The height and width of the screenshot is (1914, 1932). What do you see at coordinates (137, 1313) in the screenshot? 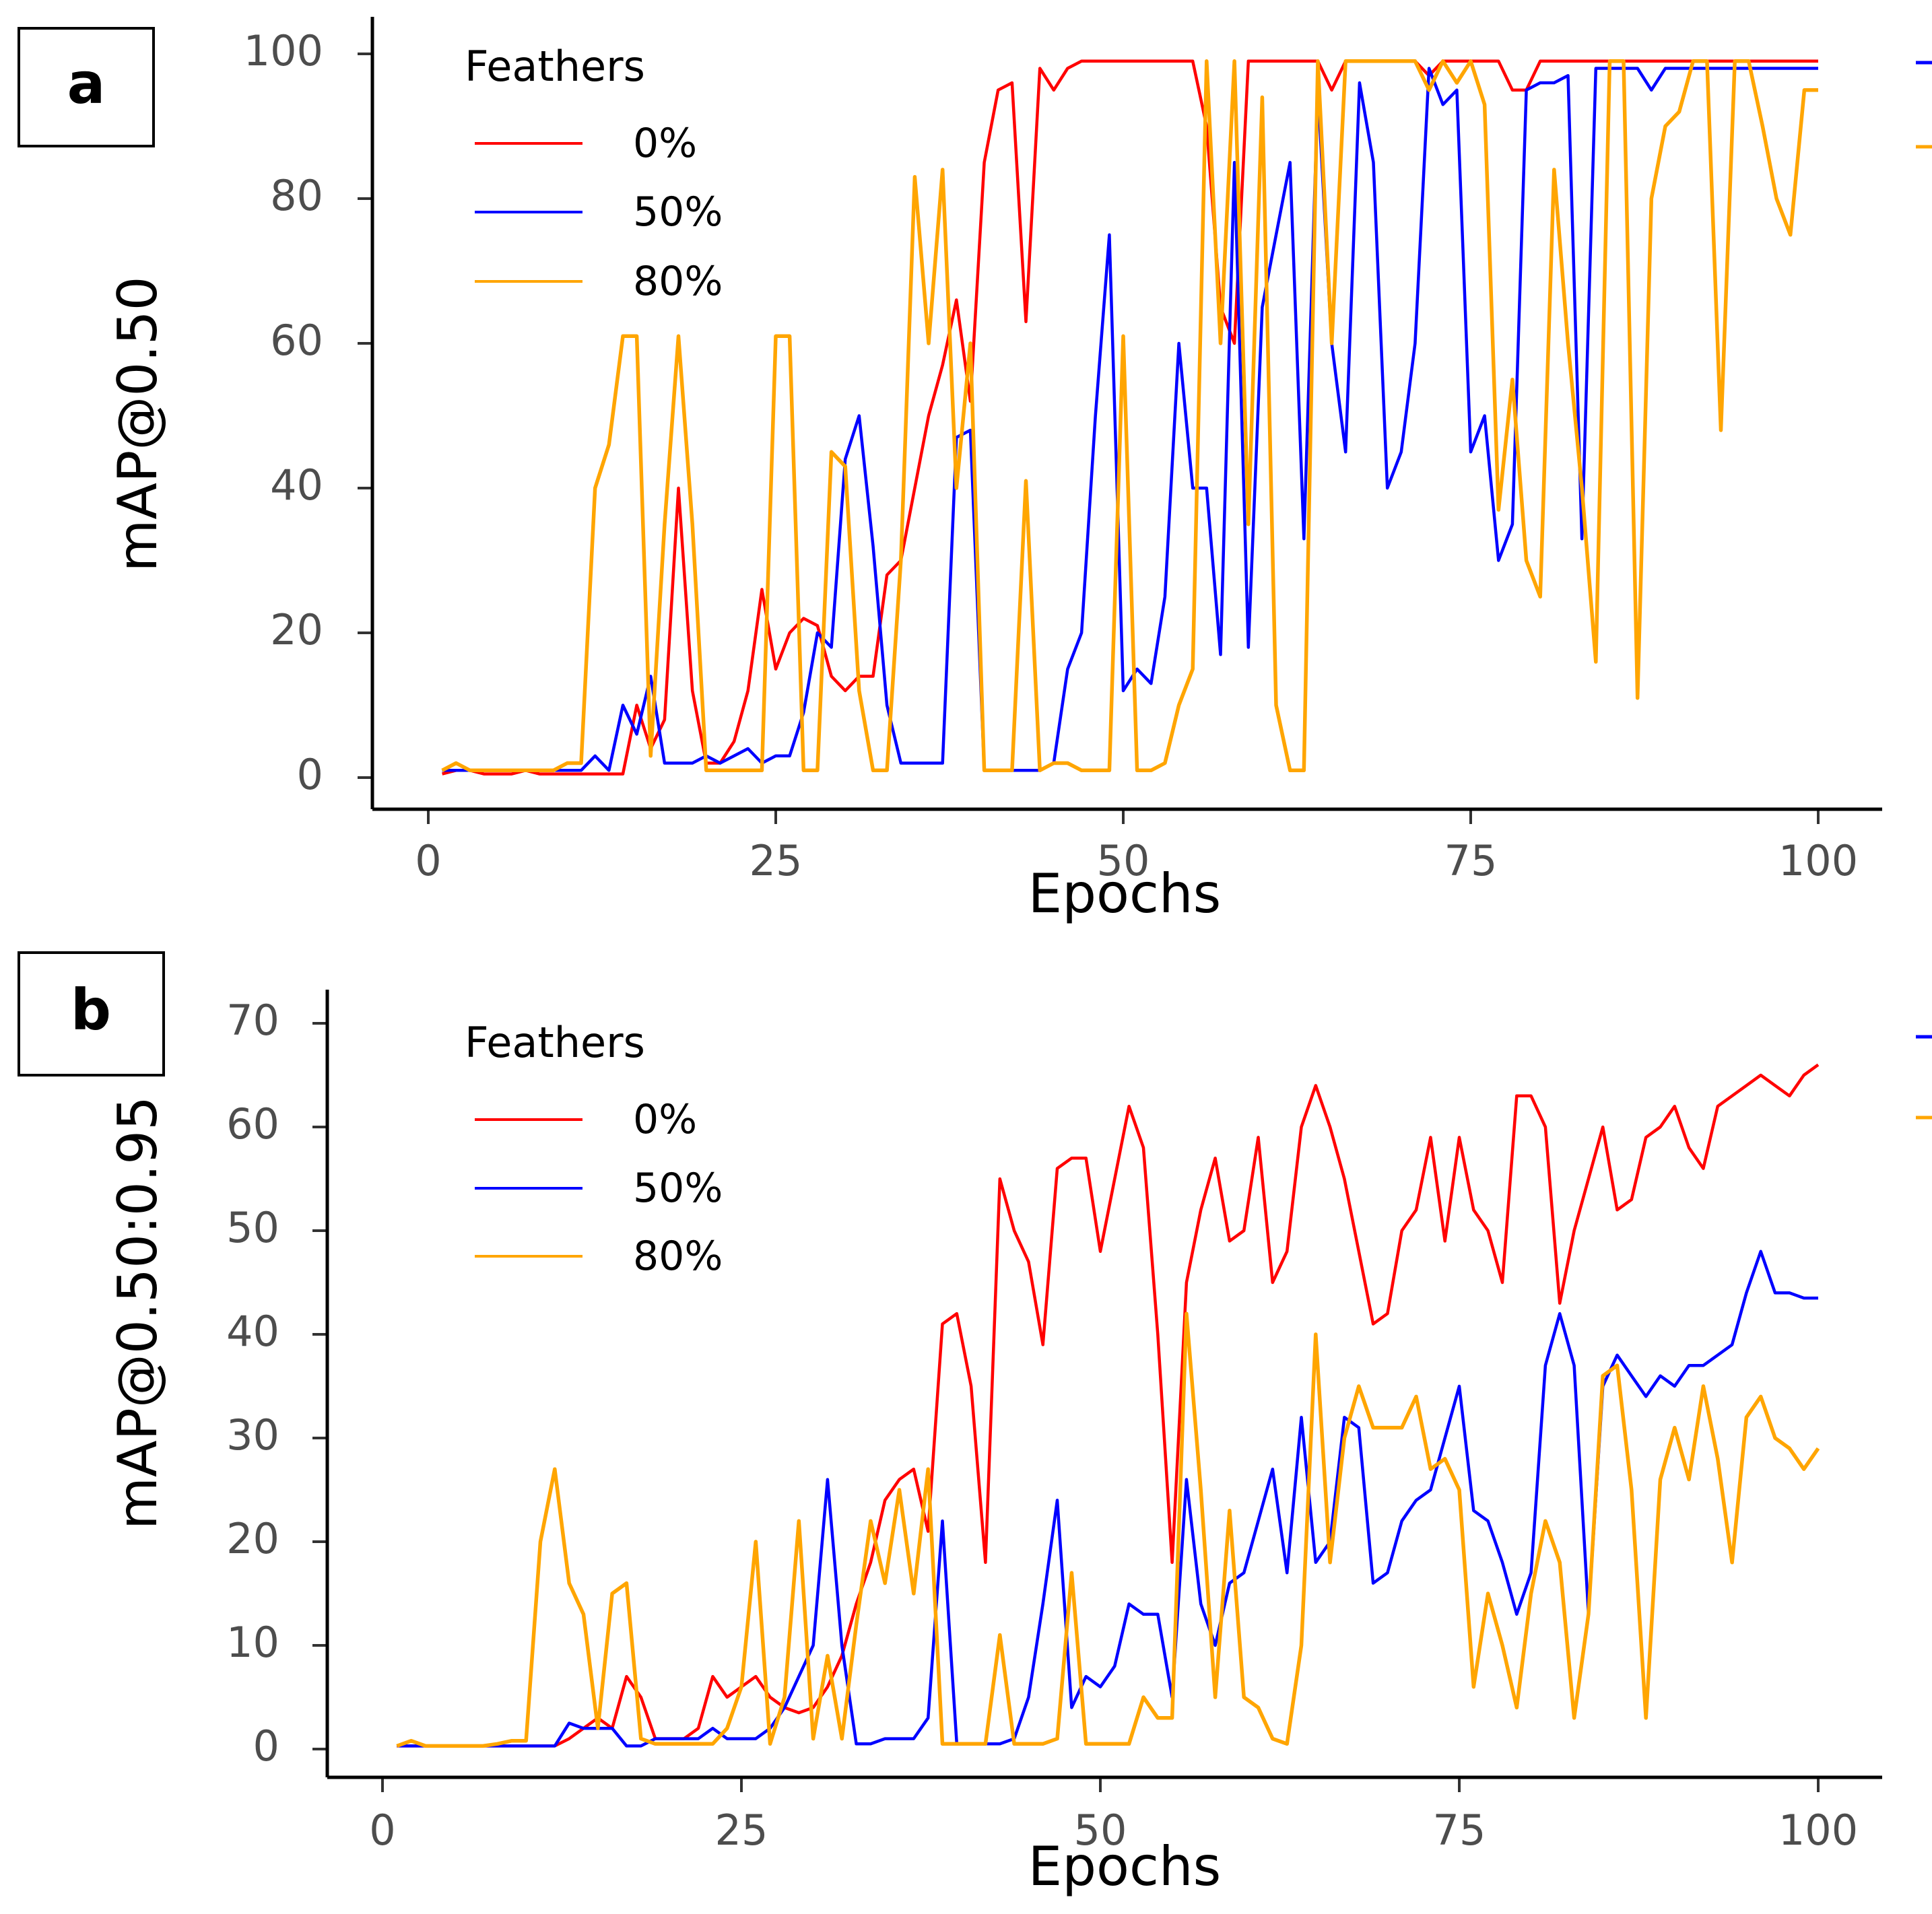
I see `y-axis-title: mAP@0.50:0.95` at bounding box center [137, 1313].